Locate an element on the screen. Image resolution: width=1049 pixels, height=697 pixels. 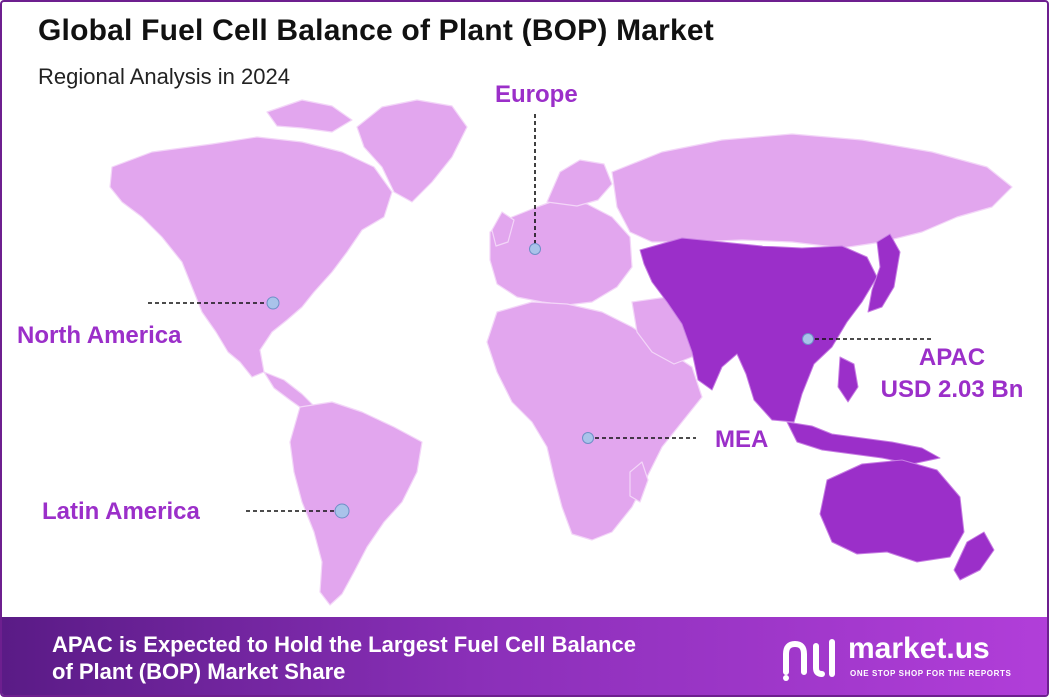
page-subtitle: Regional Analysis in 2024 is located at coordinates (164, 76).